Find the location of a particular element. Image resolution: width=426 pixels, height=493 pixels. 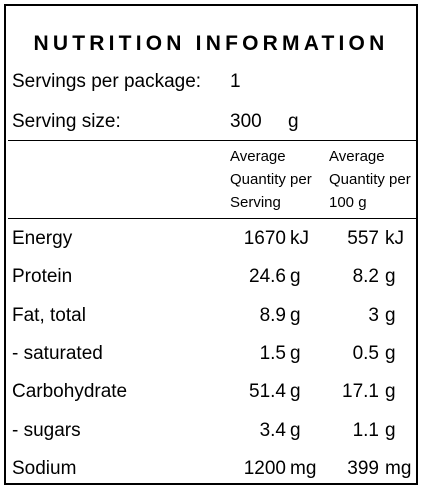

per-serving-unit: mg is located at coordinates (303, 468).